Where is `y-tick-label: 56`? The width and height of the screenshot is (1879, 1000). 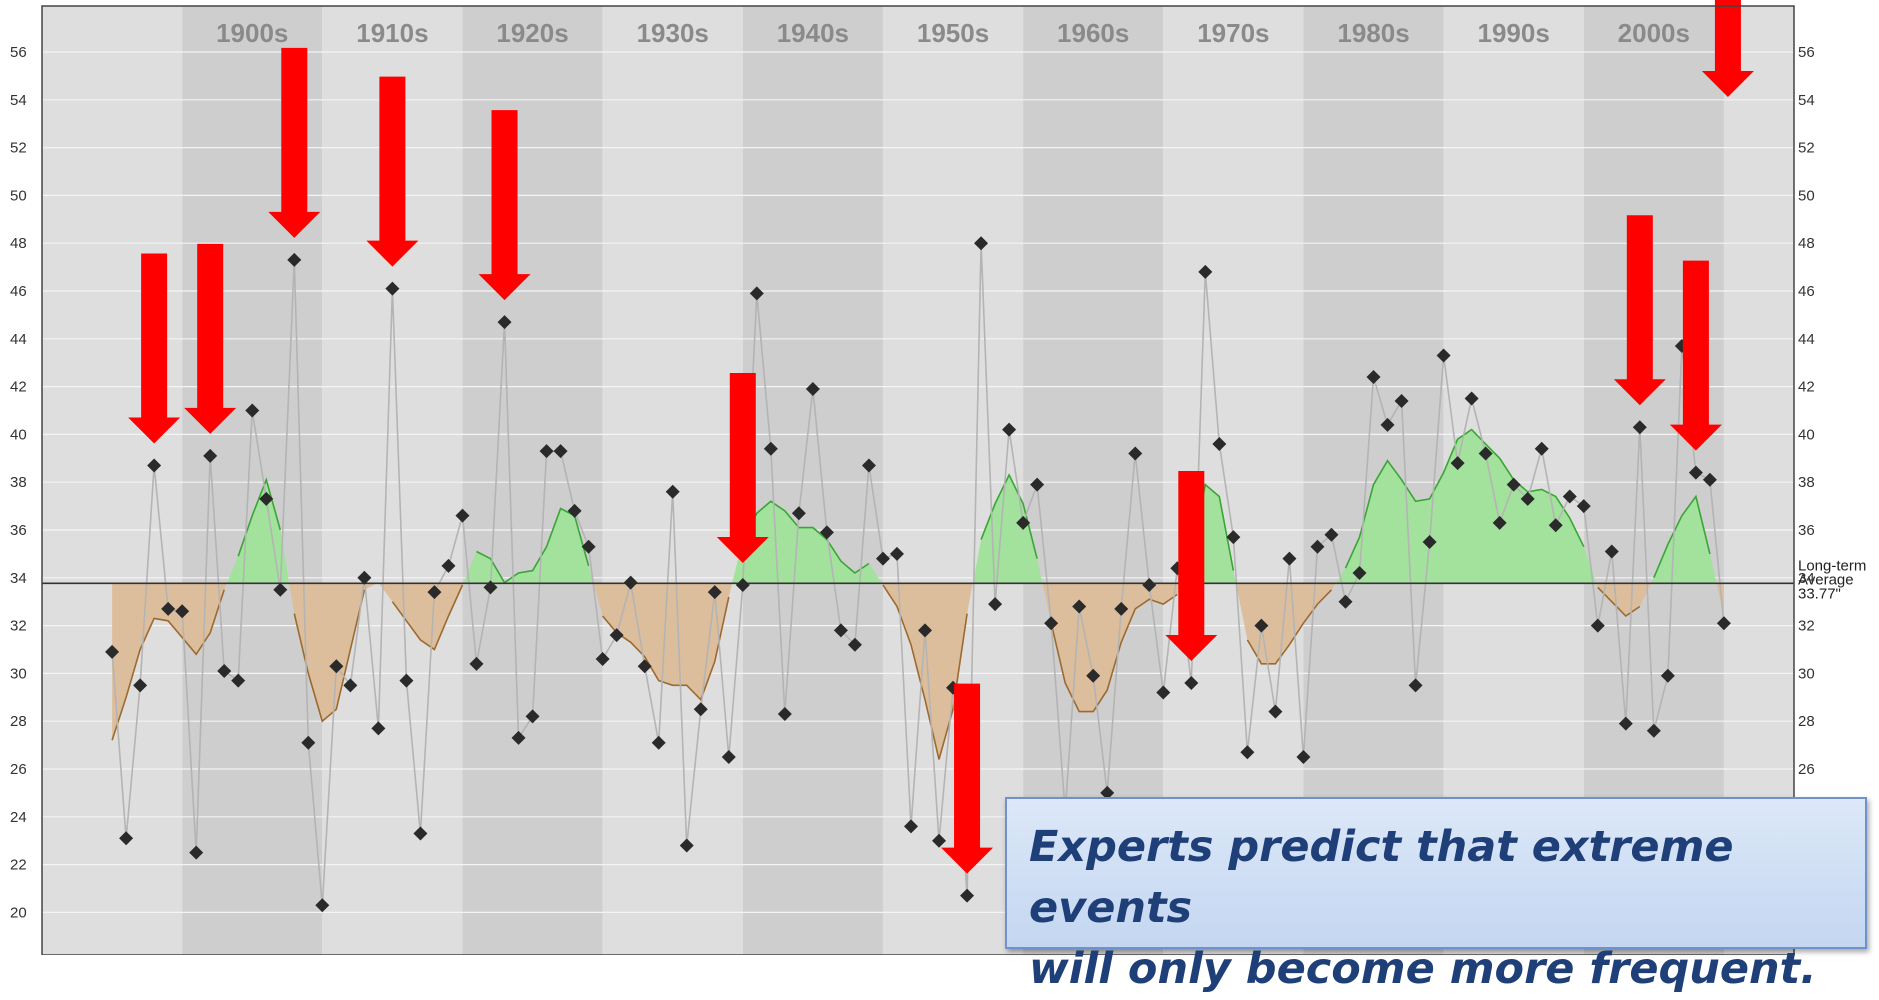 y-tick-label: 56 is located at coordinates (18, 52).